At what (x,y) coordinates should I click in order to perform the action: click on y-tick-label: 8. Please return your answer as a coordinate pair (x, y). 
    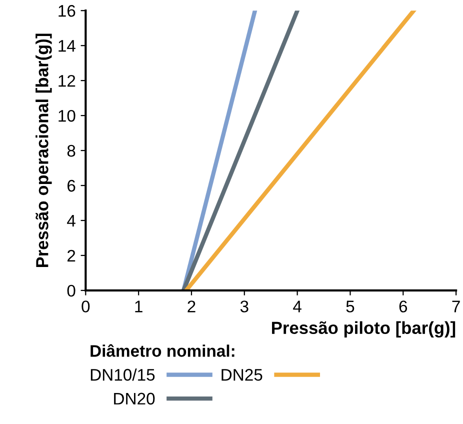
    Looking at the image, I should click on (71, 150).